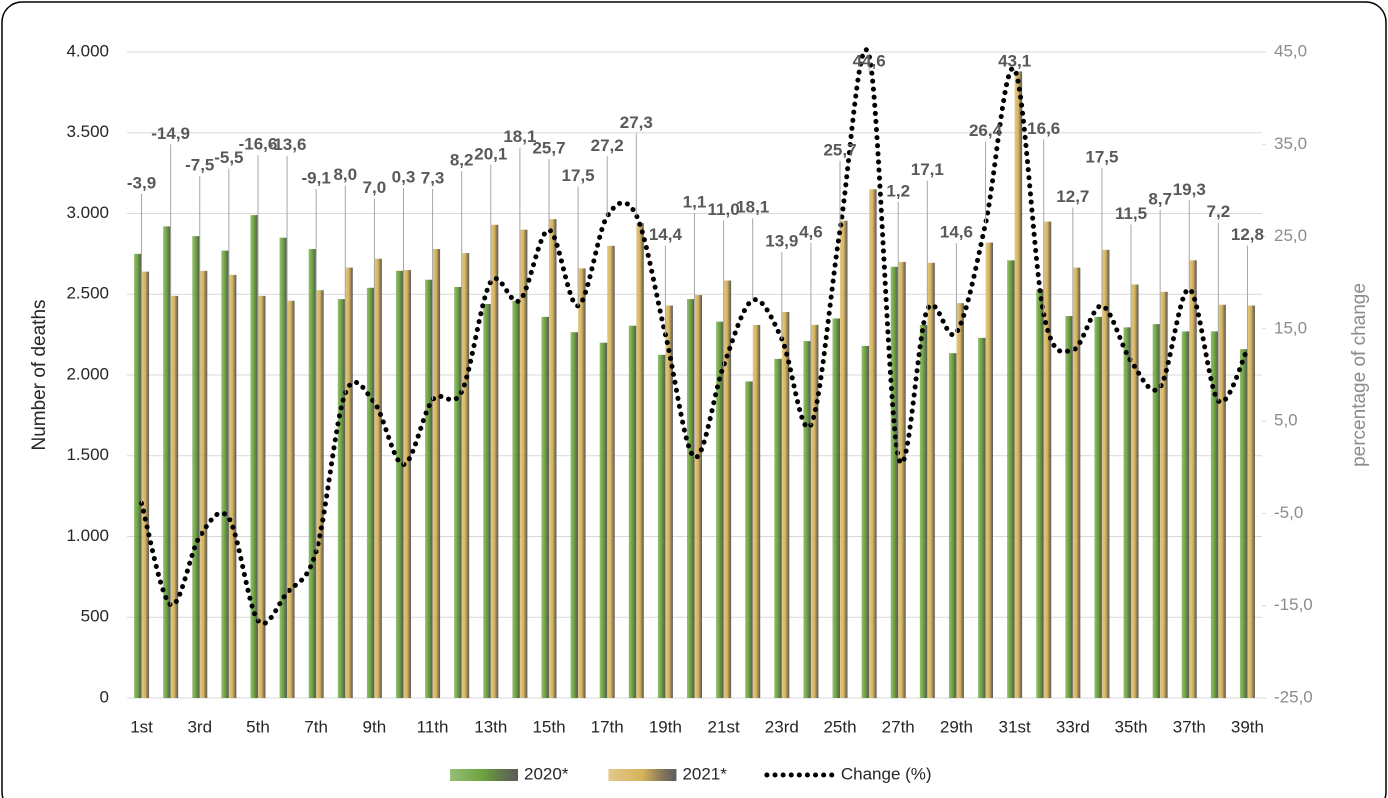 The height and width of the screenshot is (798, 1388). What do you see at coordinates (782, 726) in the screenshot?
I see `x-tick-label: 23rd` at bounding box center [782, 726].